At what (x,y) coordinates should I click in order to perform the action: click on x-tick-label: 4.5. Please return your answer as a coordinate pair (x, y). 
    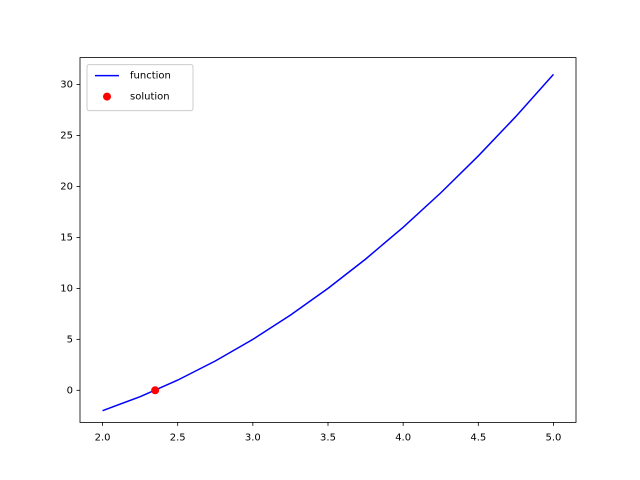
    Looking at the image, I should click on (478, 437).